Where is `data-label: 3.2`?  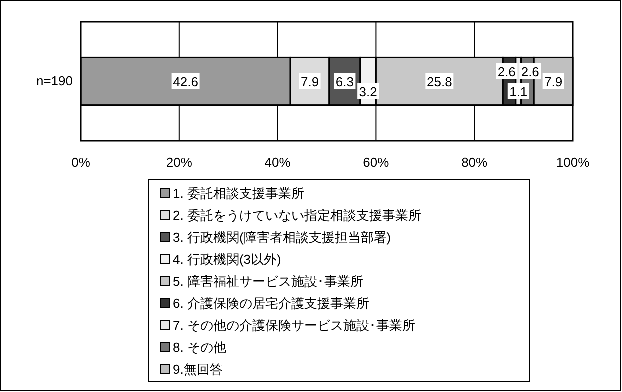
data-label: 3.2 is located at coordinates (368, 92).